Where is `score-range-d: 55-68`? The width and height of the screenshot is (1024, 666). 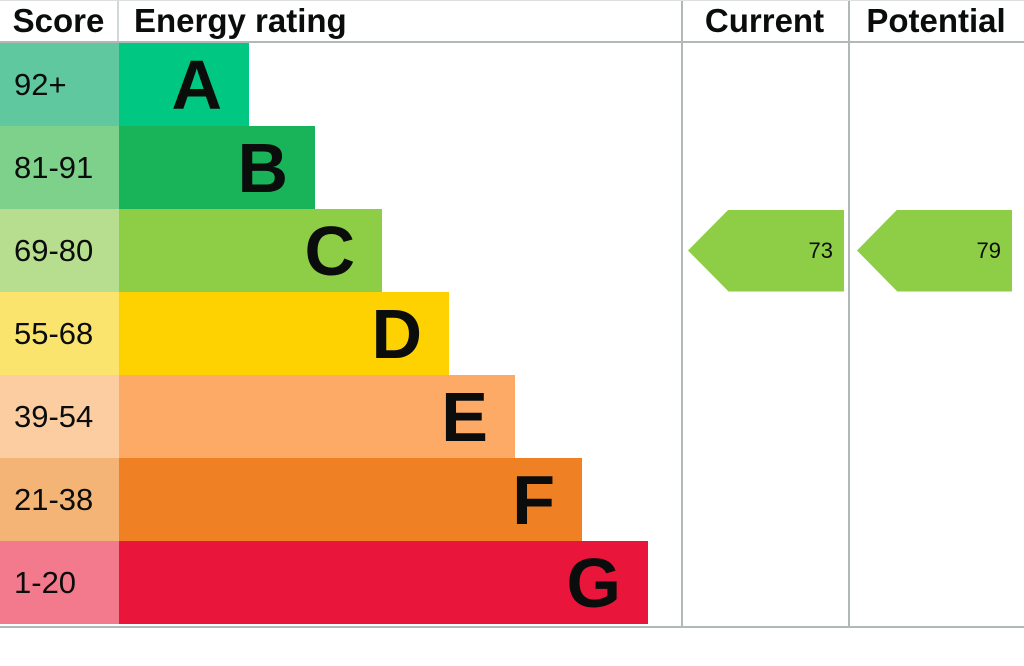
score-range-d: 55-68 is located at coordinates (59, 333).